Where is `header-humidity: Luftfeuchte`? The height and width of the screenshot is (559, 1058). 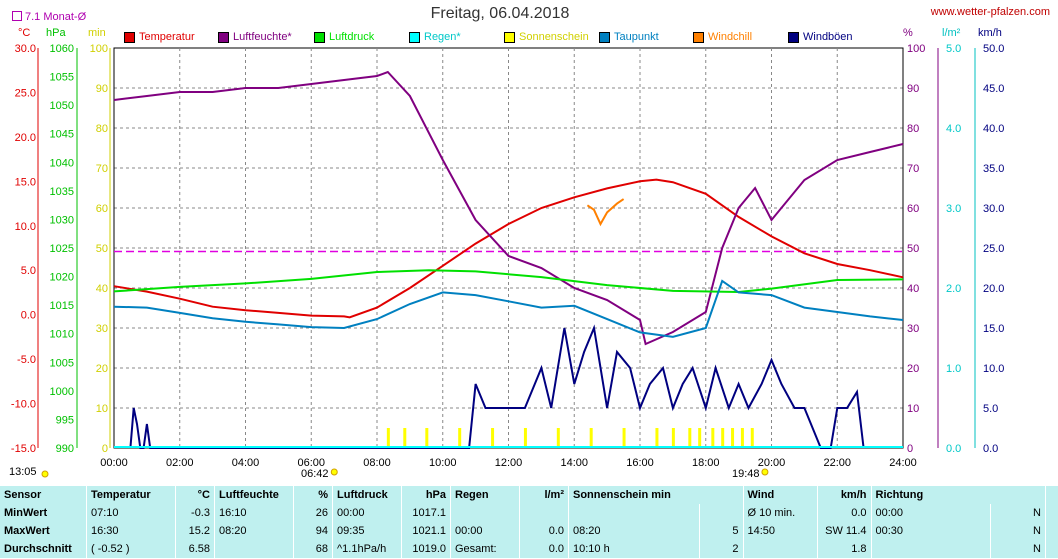 header-humidity: Luftfeuchte is located at coordinates (254, 495).